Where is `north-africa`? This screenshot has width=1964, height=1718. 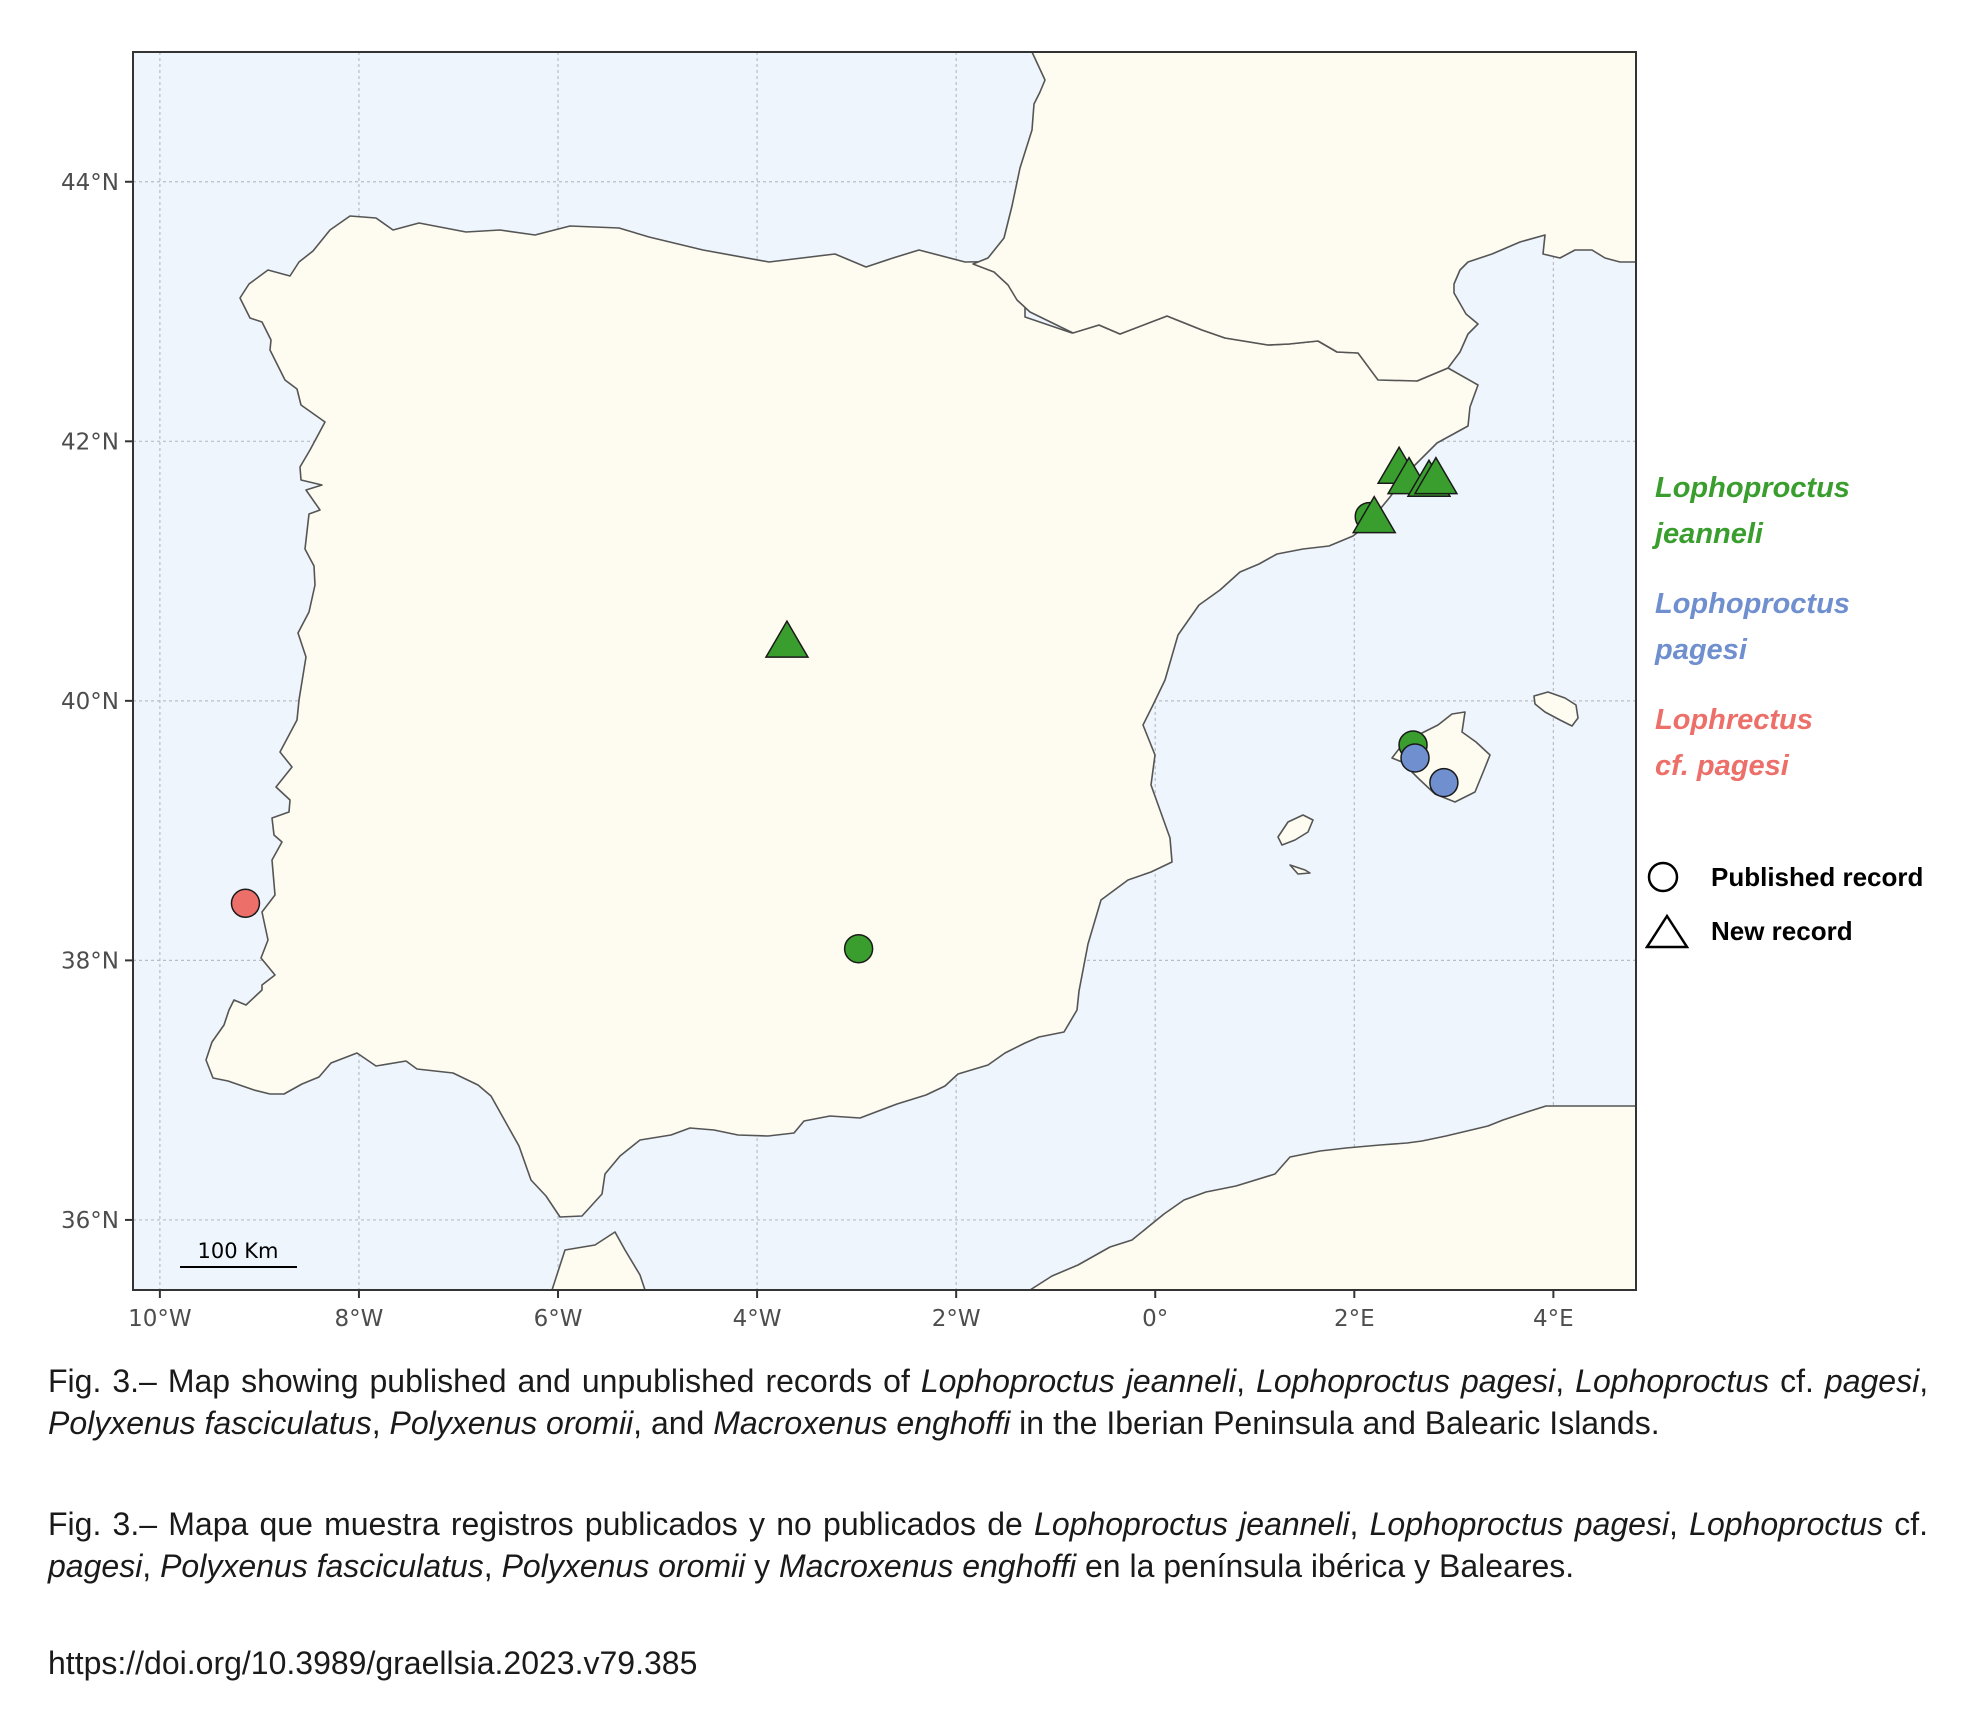
north-africa is located at coordinates (1332, 1197).